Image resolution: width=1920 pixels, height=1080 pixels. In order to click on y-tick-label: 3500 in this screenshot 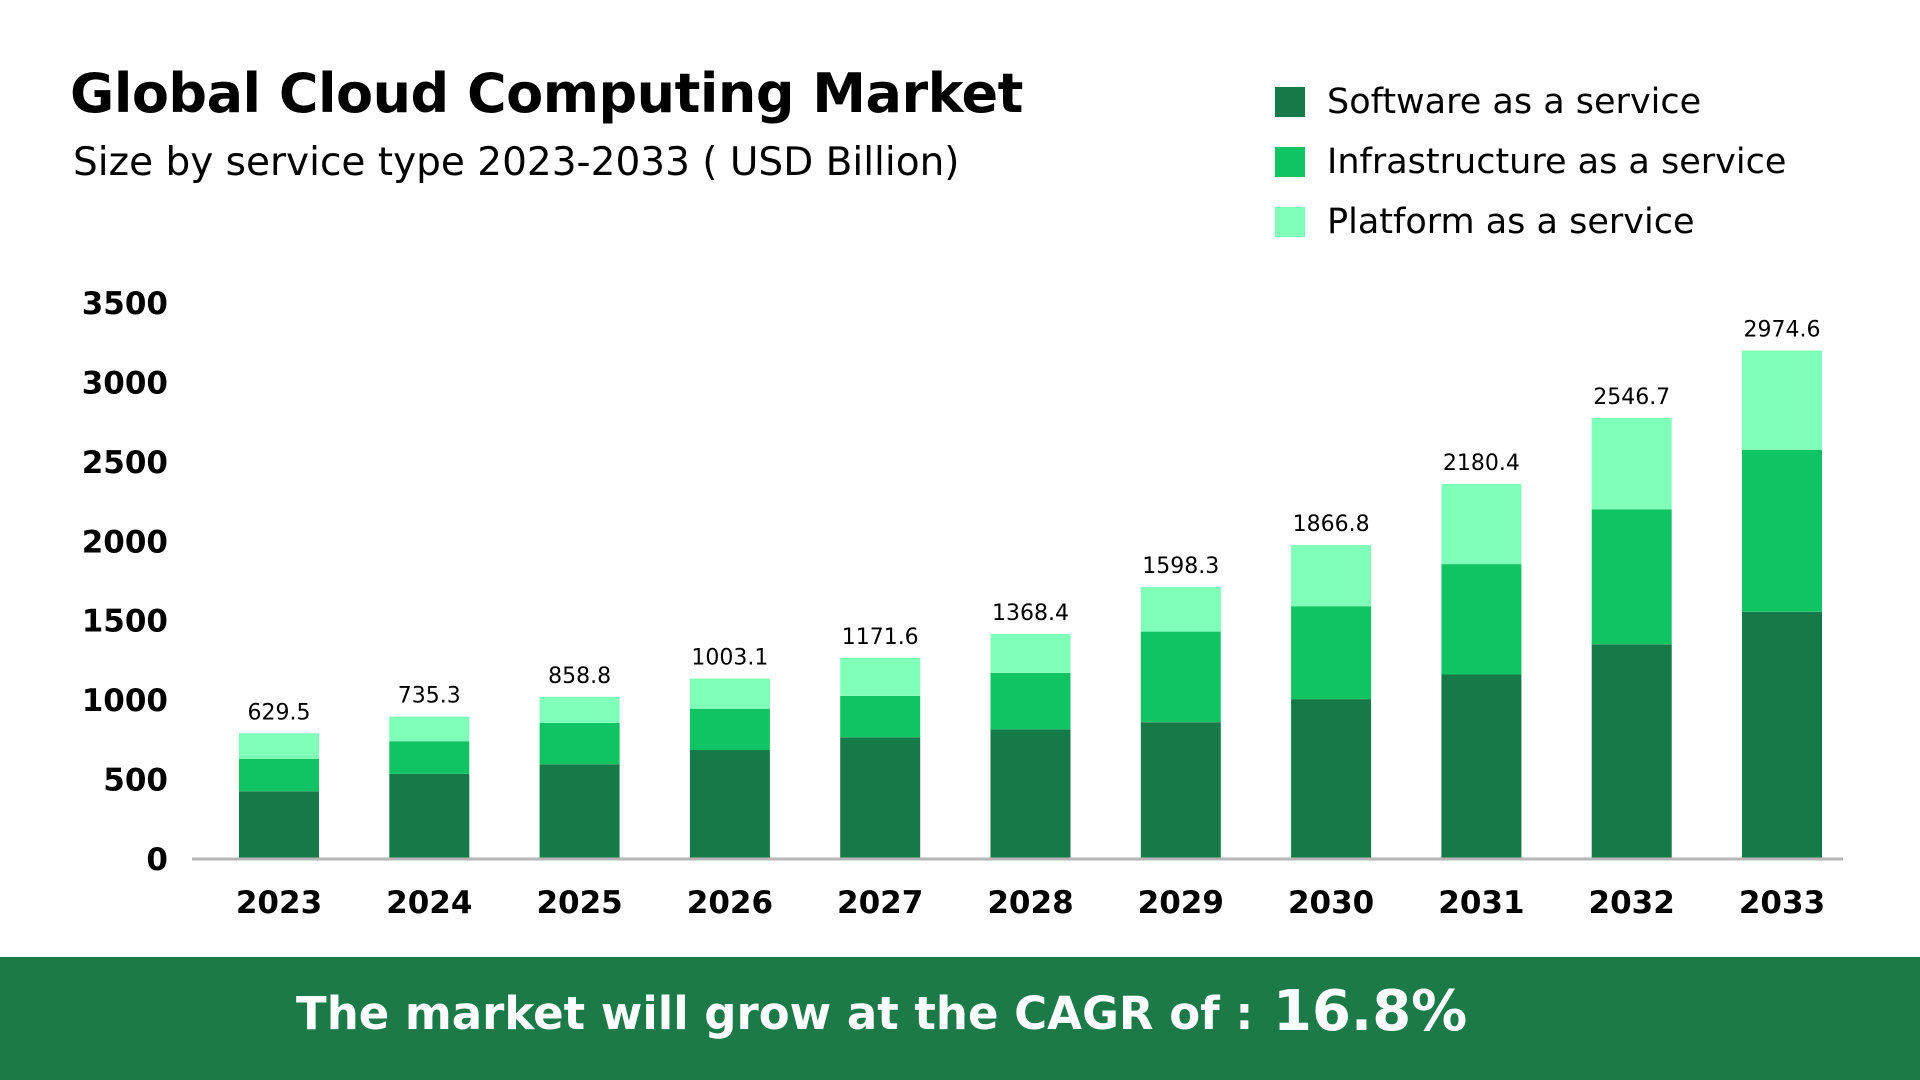, I will do `click(125, 304)`.